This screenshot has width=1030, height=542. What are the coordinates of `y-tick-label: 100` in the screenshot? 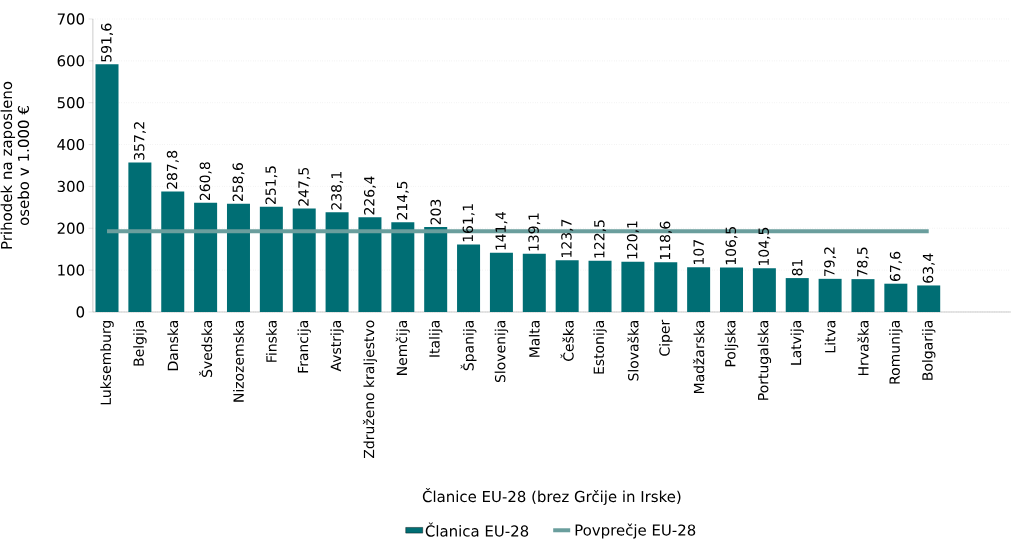 It's located at (71, 270).